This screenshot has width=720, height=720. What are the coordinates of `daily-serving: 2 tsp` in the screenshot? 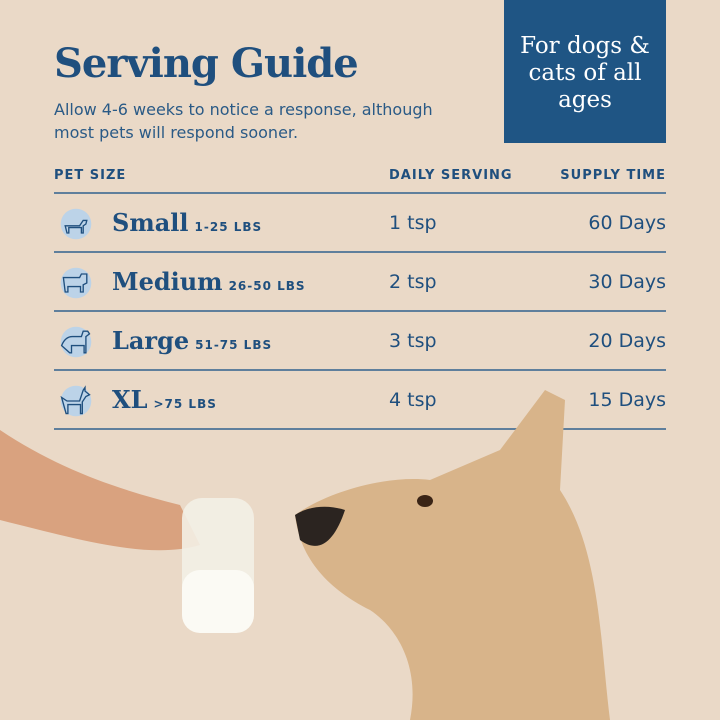 It's located at (413, 282).